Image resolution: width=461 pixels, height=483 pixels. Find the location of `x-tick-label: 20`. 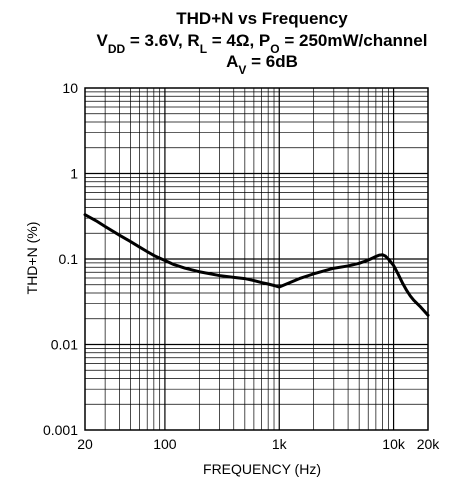

x-tick-label: 20 is located at coordinates (85, 444).